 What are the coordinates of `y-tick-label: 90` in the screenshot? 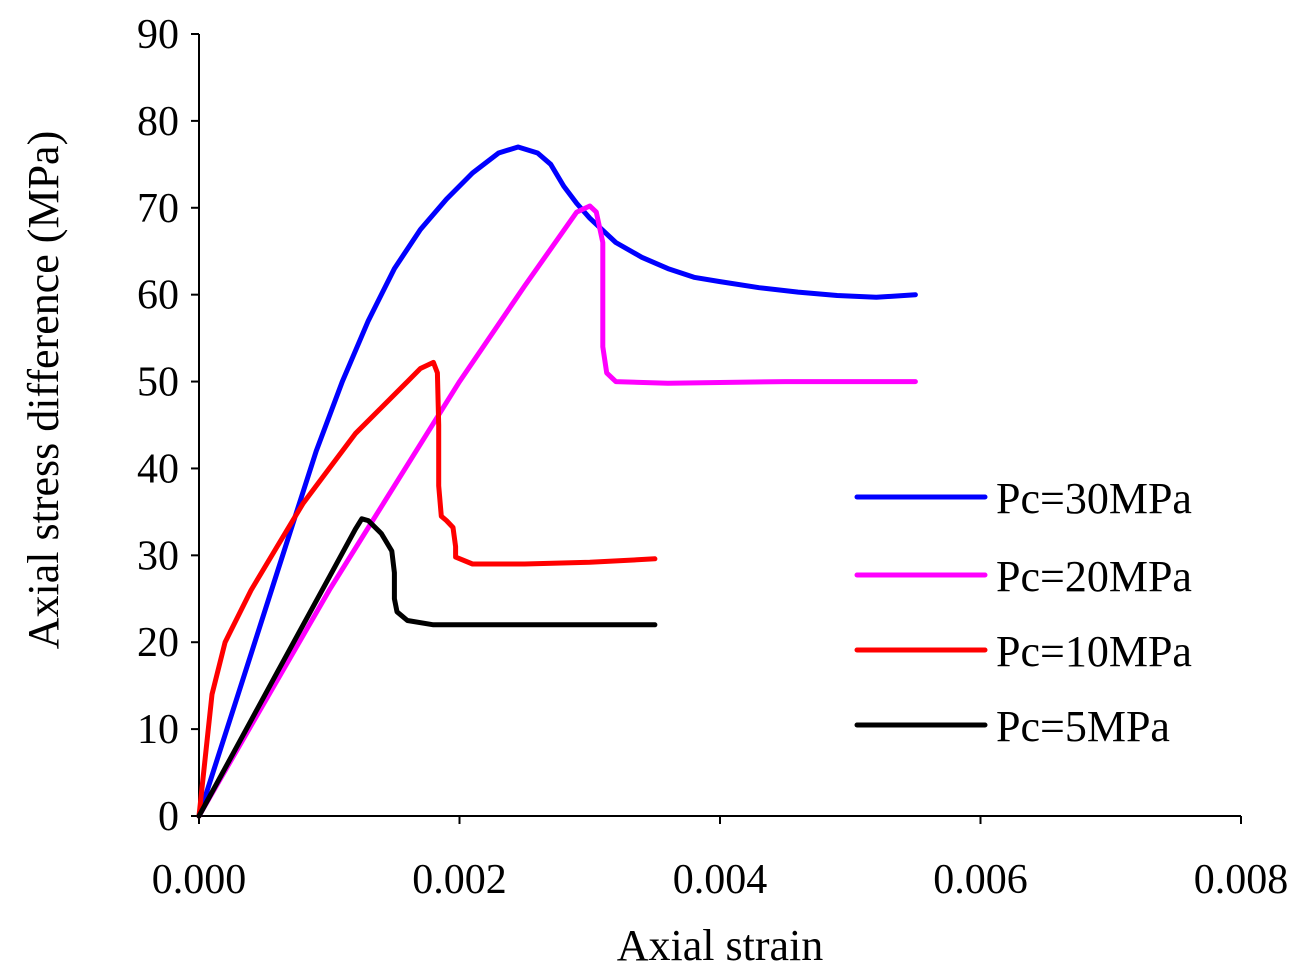 It's located at (158, 35).